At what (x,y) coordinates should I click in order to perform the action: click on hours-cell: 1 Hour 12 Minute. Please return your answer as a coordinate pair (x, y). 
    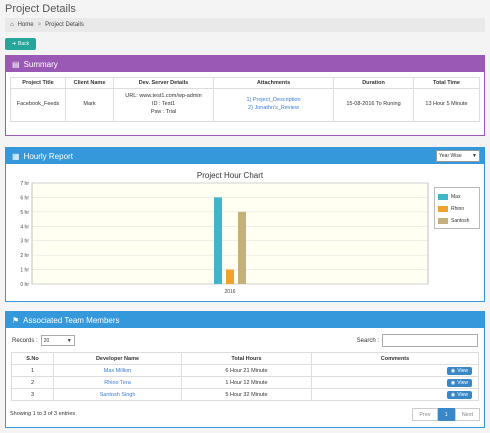
    Looking at the image, I should click on (246, 382).